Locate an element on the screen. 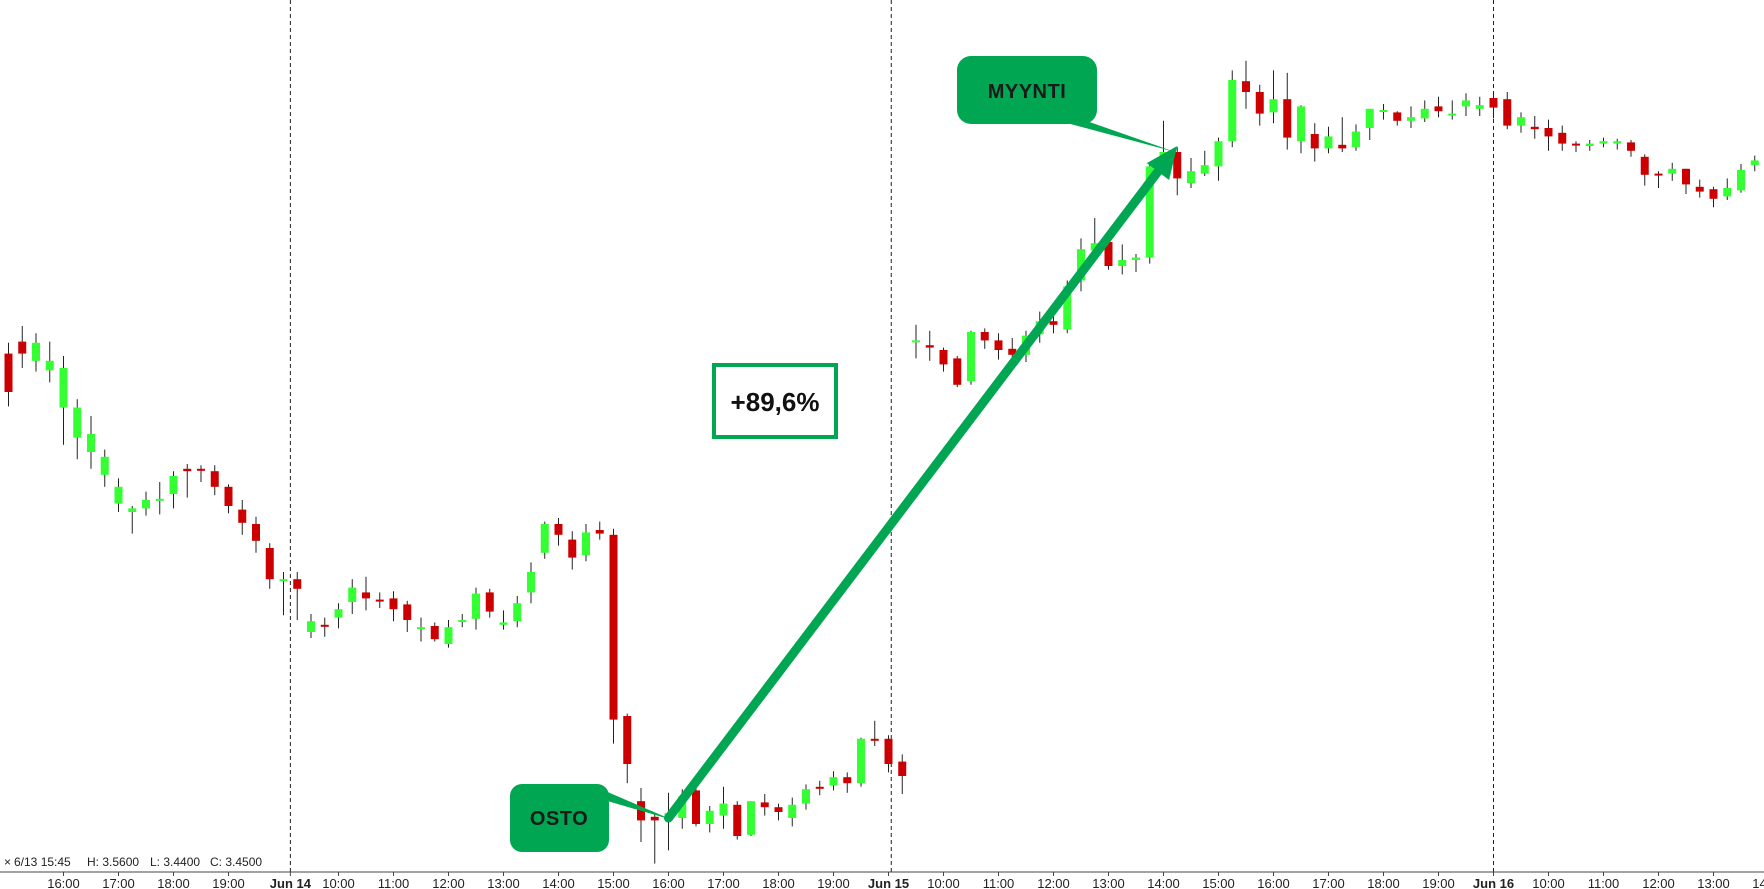 Image resolution: width=1764 pixels, height=889 pixels. ohlc-close-marker: × is located at coordinates (7, 862).